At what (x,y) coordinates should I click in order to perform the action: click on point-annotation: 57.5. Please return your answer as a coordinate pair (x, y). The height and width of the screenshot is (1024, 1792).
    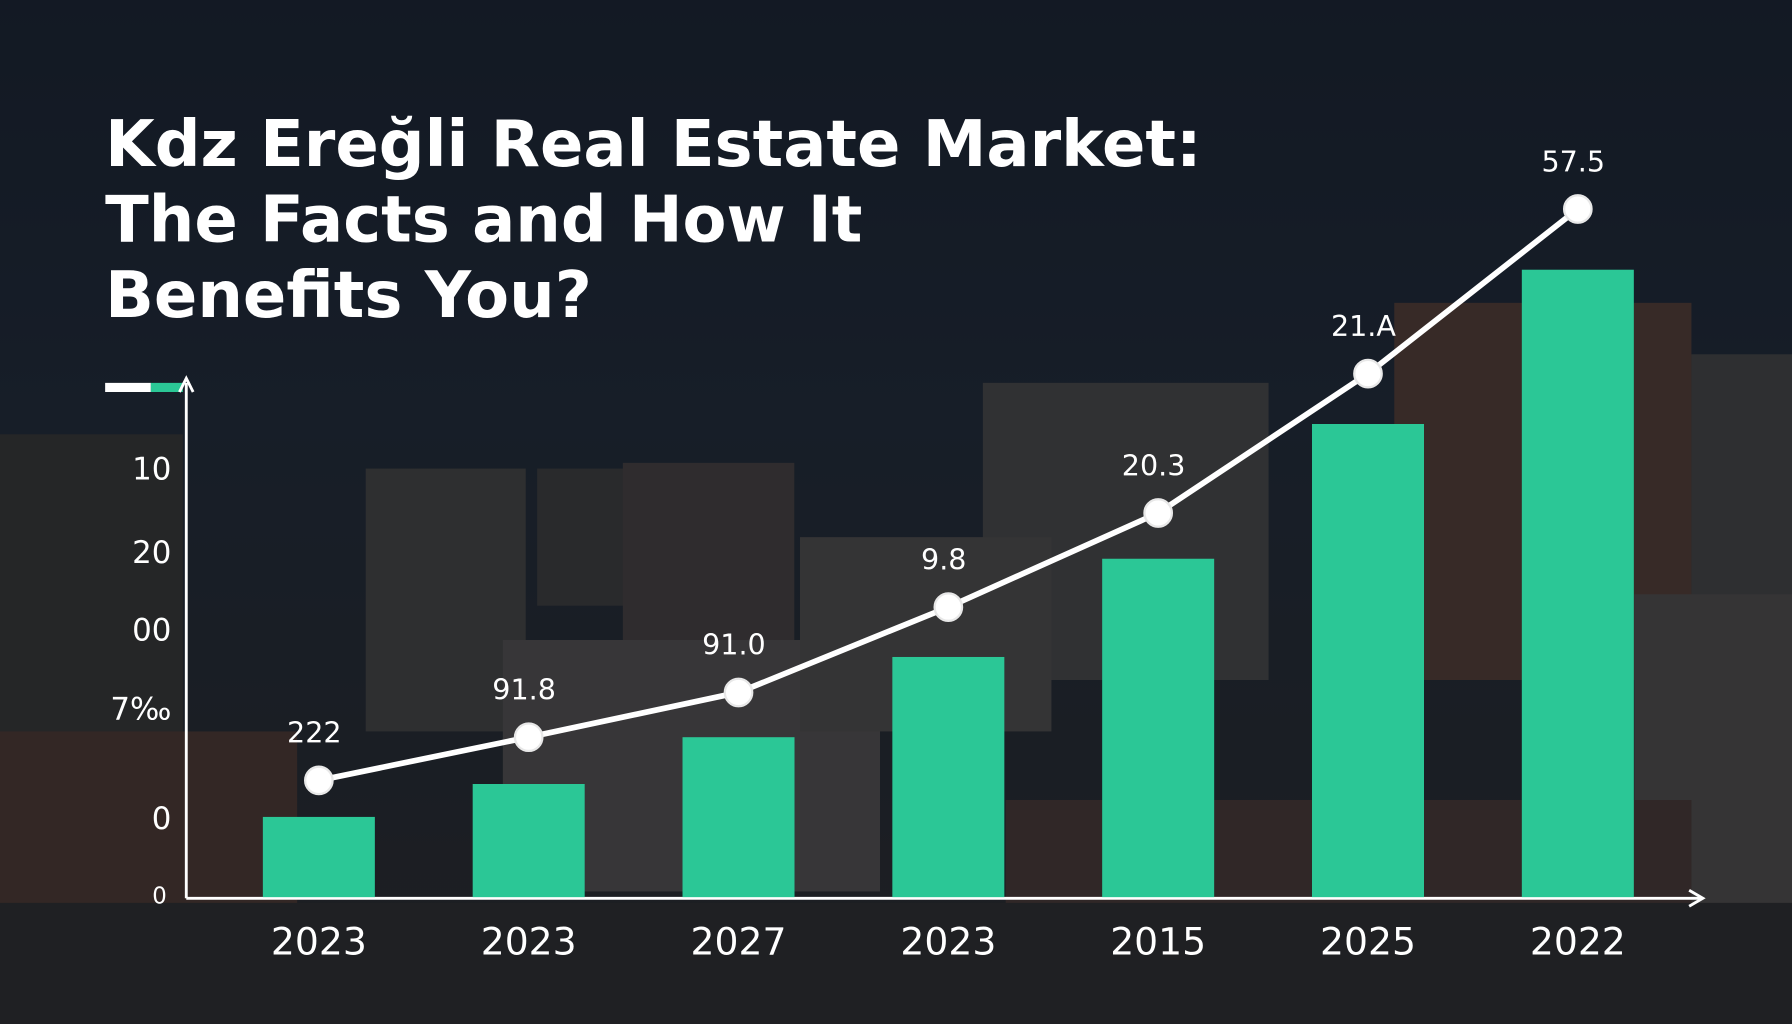
    Looking at the image, I should click on (1573, 161).